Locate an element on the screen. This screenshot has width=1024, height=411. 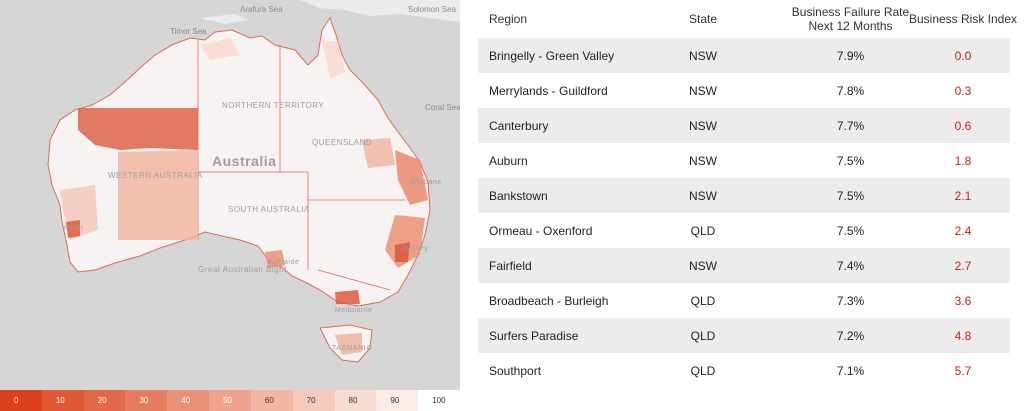
cell-risk-index: 3.6 is located at coordinates (963, 300).